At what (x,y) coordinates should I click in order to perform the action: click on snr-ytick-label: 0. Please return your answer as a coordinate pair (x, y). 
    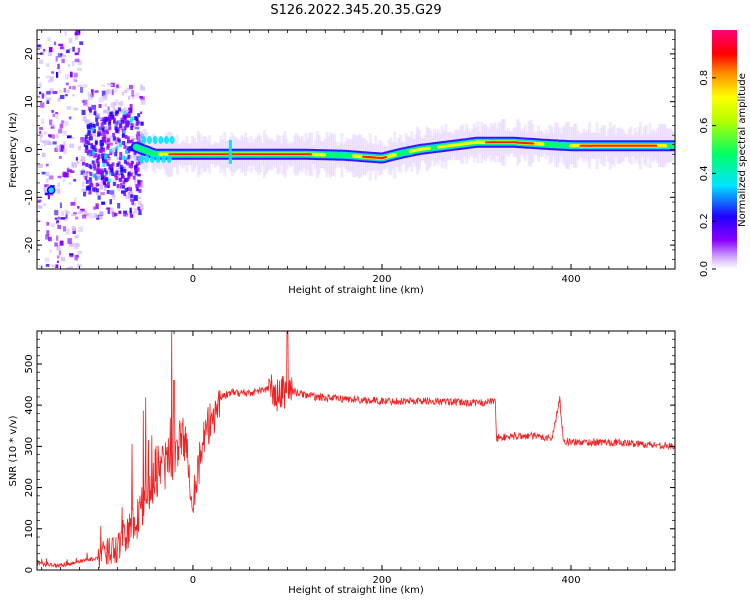
    Looking at the image, I should click on (29, 570).